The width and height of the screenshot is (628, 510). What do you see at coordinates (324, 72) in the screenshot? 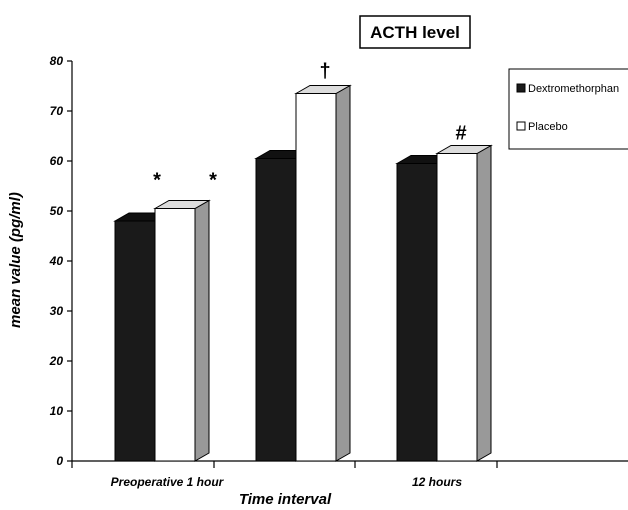
I see `annotation-mark: †` at bounding box center [324, 72].